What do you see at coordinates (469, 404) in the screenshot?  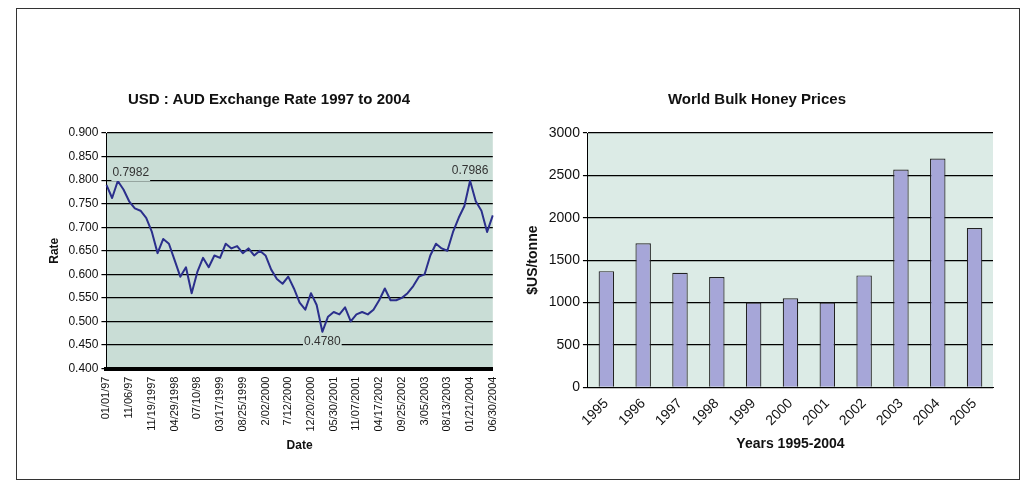 I see `x-tick-label: 01/21/2004` at bounding box center [469, 404].